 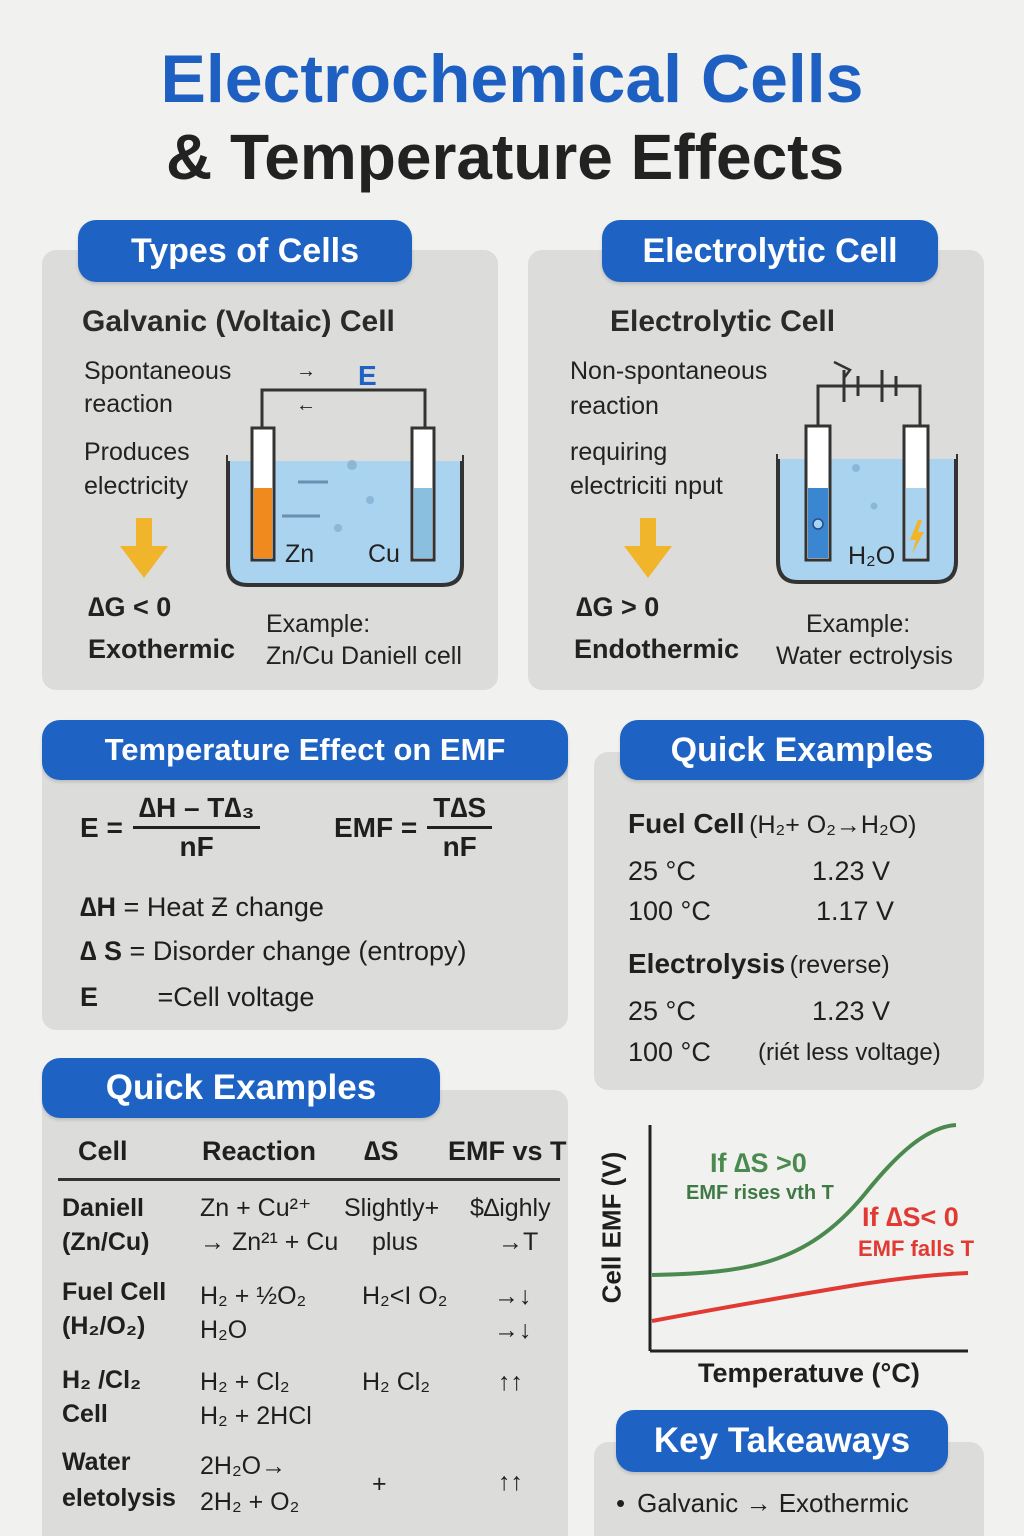 I want to click on table-header-delta-s: ∆S, so click(x=381, y=1151).